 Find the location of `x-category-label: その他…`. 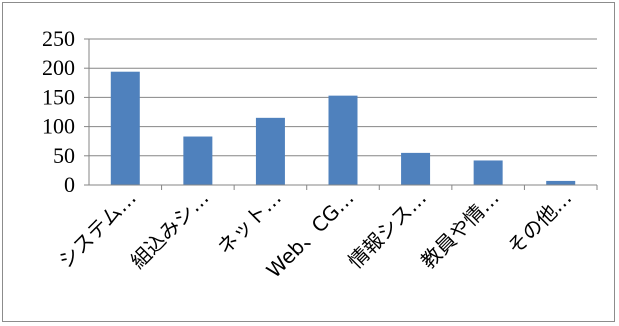

x-category-label: その他… is located at coordinates (540, 223).